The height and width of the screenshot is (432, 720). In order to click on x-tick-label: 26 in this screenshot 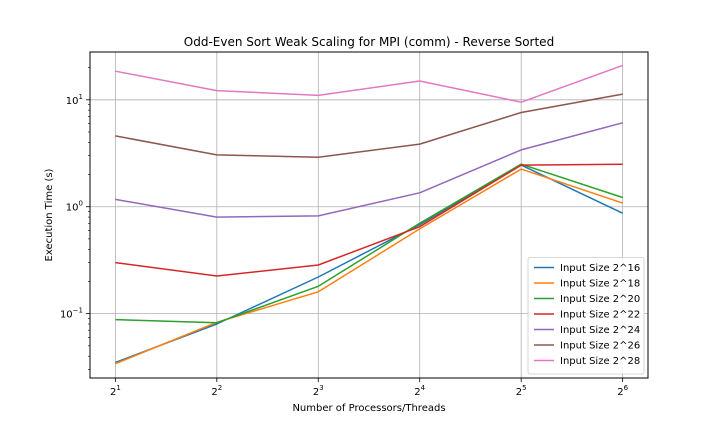, I will do `click(622, 391)`.